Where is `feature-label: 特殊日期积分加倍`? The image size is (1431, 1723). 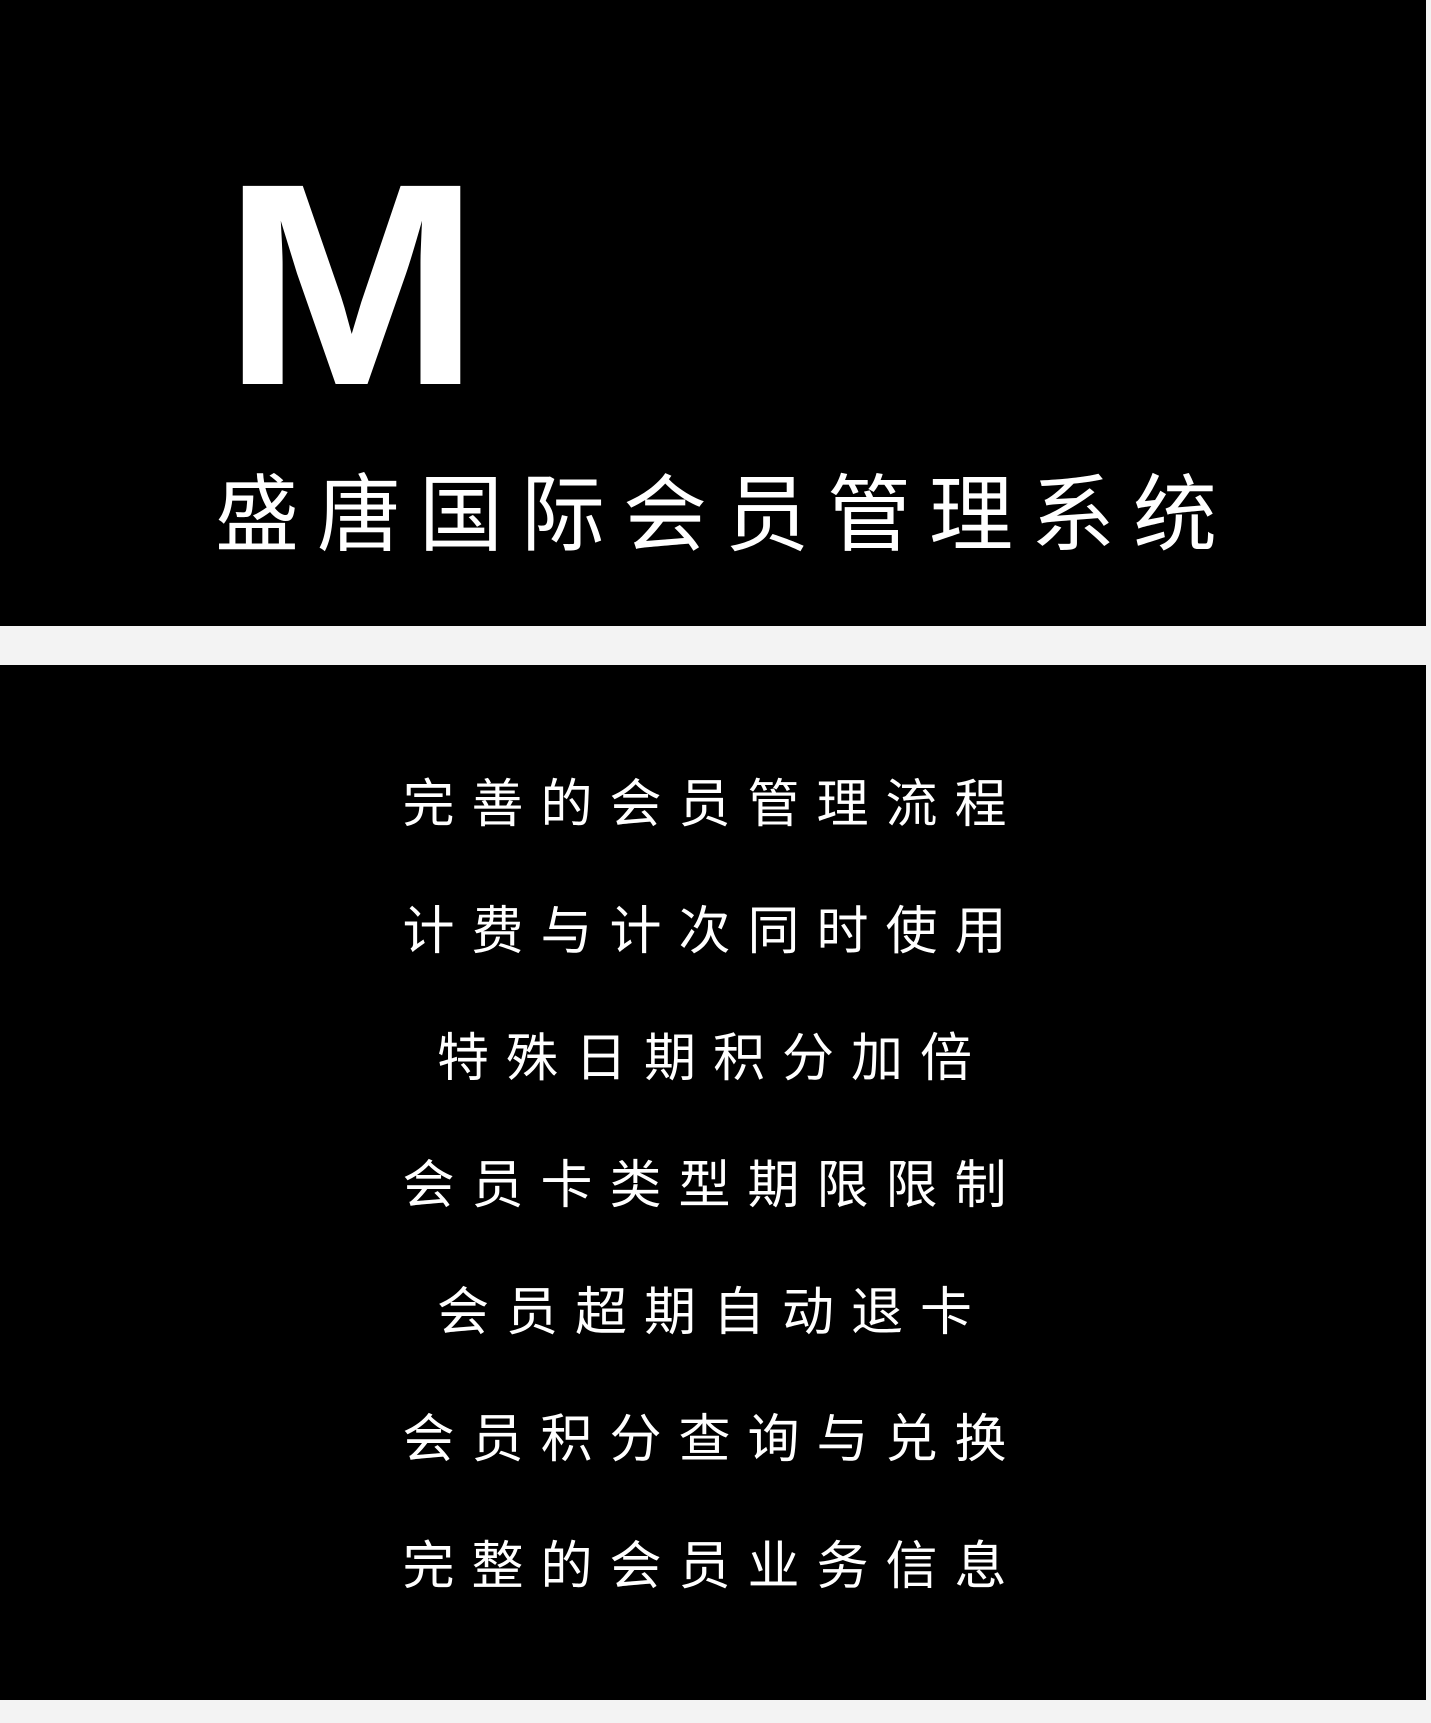
feature-label: 特殊日期积分加倍 is located at coordinates (712, 1059).